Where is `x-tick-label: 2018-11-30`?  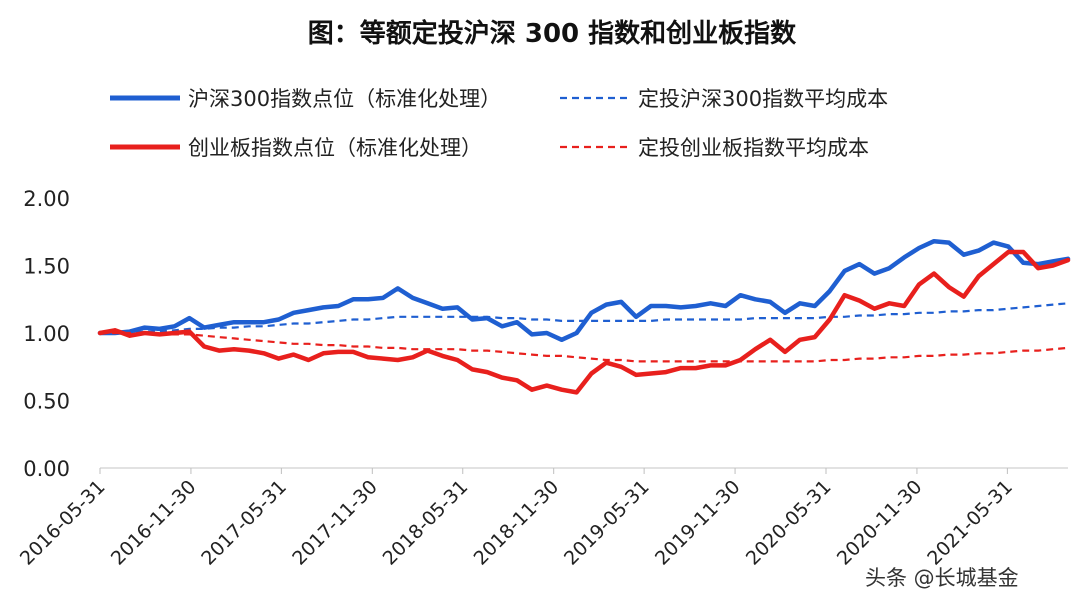 x-tick-label: 2018-11-30 is located at coordinates (517, 523).